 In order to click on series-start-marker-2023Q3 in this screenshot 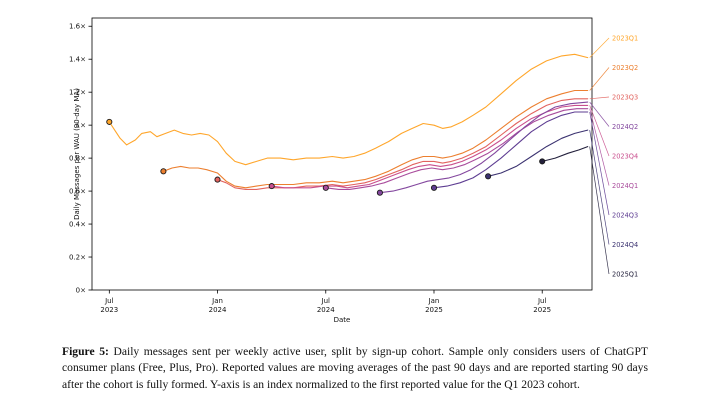, I will do `click(217, 179)`.